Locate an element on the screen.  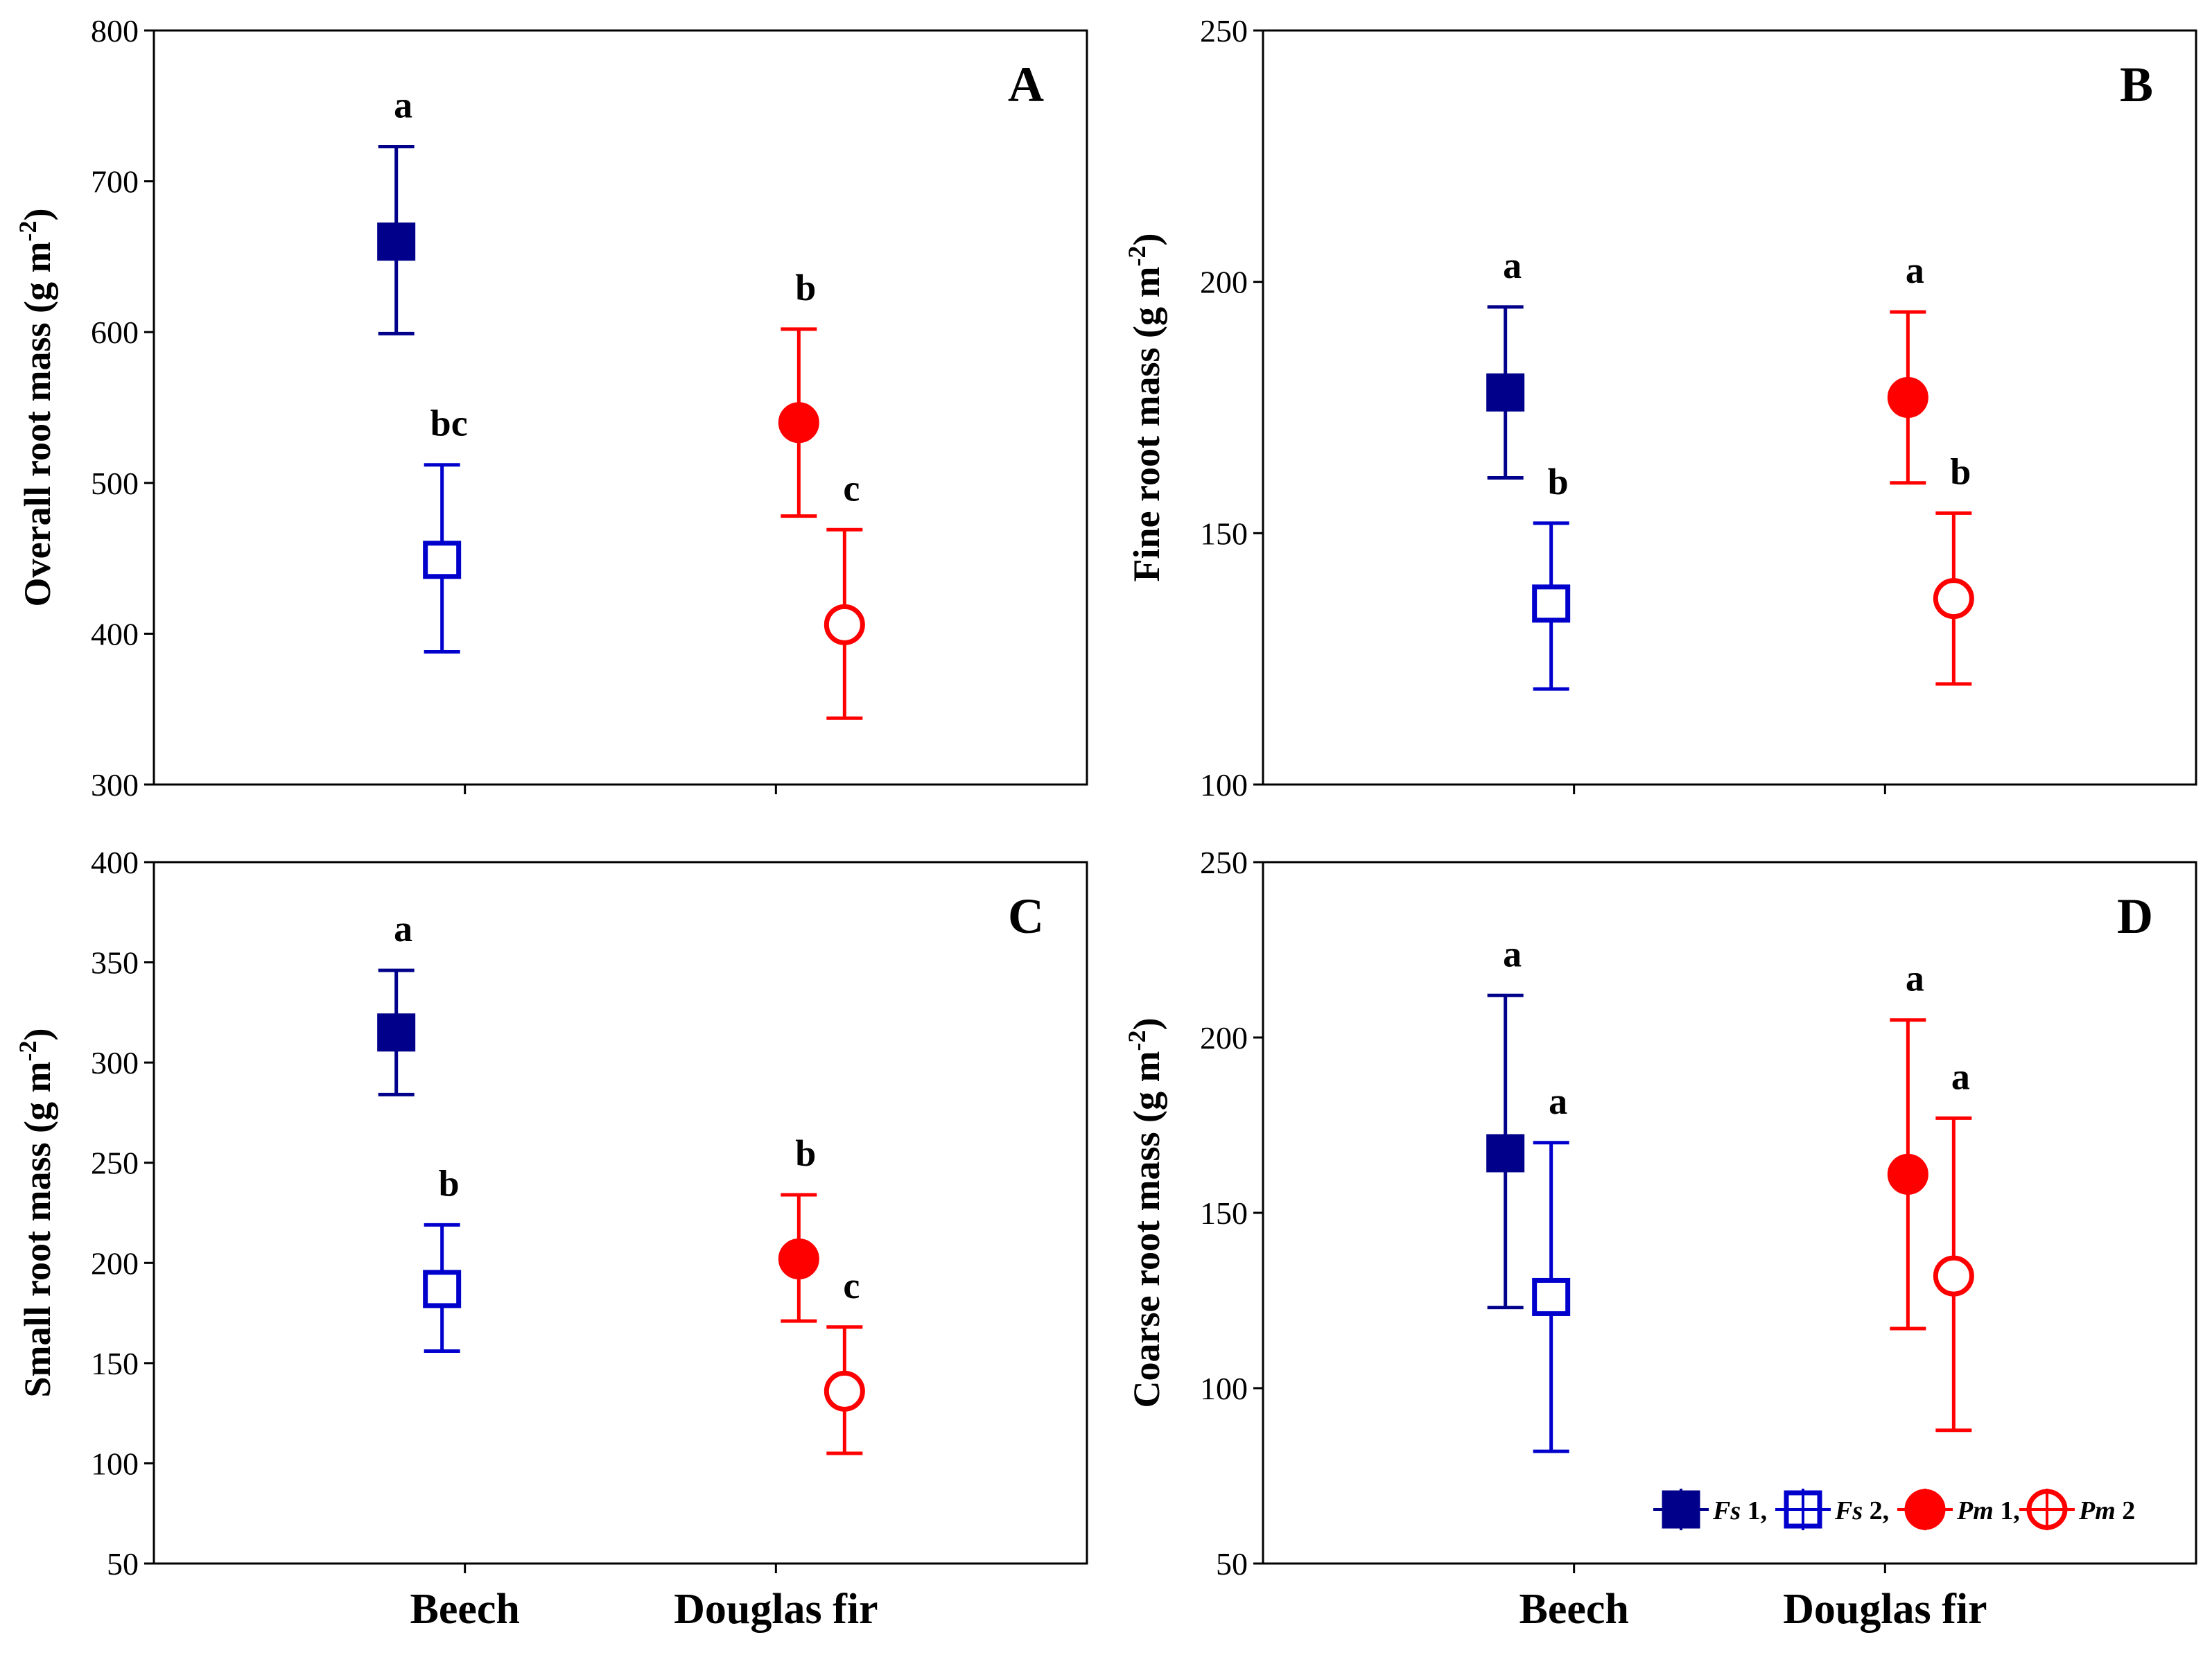
panel-letter: C is located at coordinates (1026, 916).